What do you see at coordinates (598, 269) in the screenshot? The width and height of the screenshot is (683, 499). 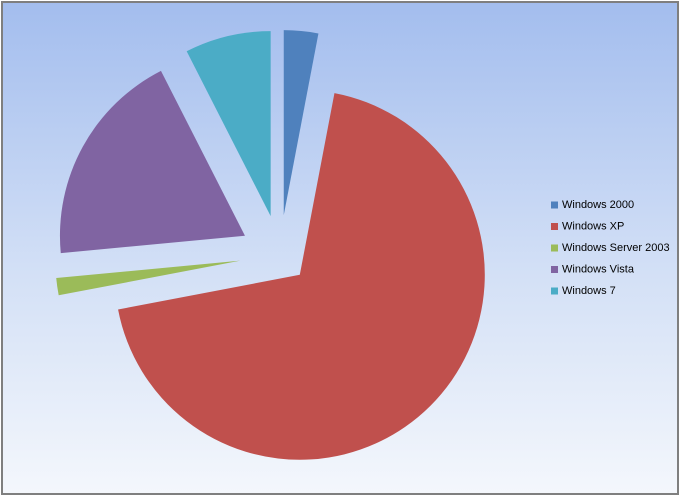 I see `legend-label: Windows Vista` at bounding box center [598, 269].